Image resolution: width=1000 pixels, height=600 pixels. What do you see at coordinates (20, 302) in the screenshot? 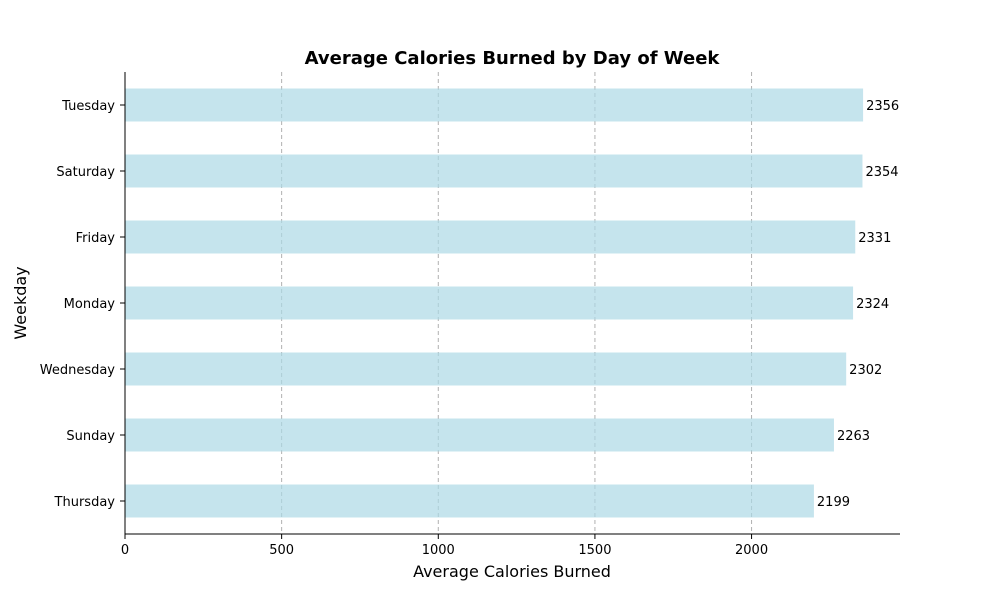
I see `y-axis-title: Weekday` at bounding box center [20, 302].